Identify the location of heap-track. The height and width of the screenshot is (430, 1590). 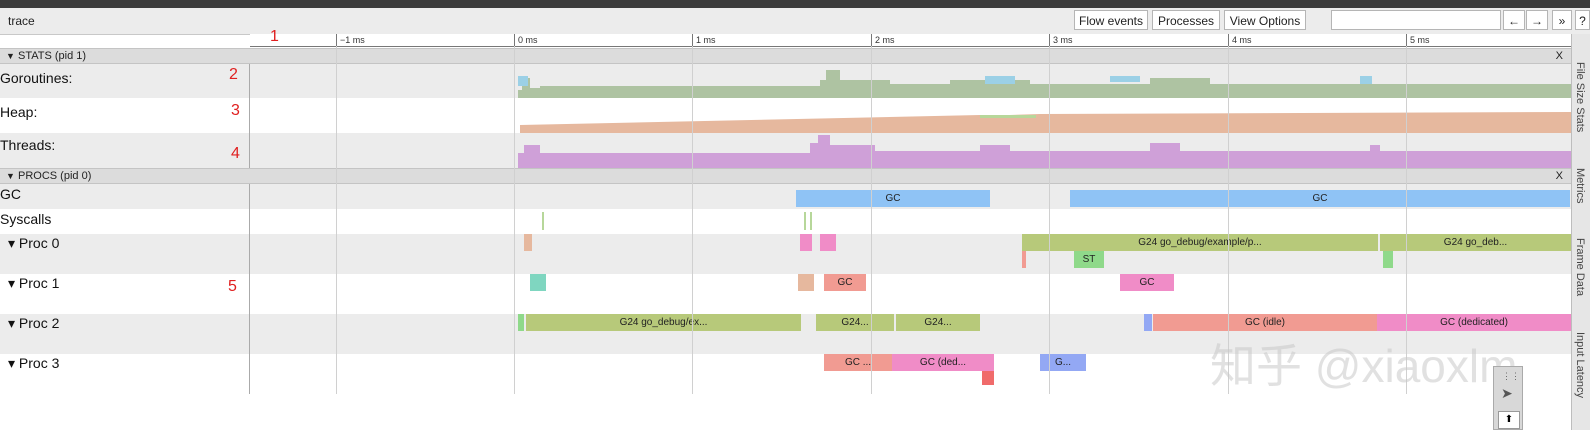
(910, 115).